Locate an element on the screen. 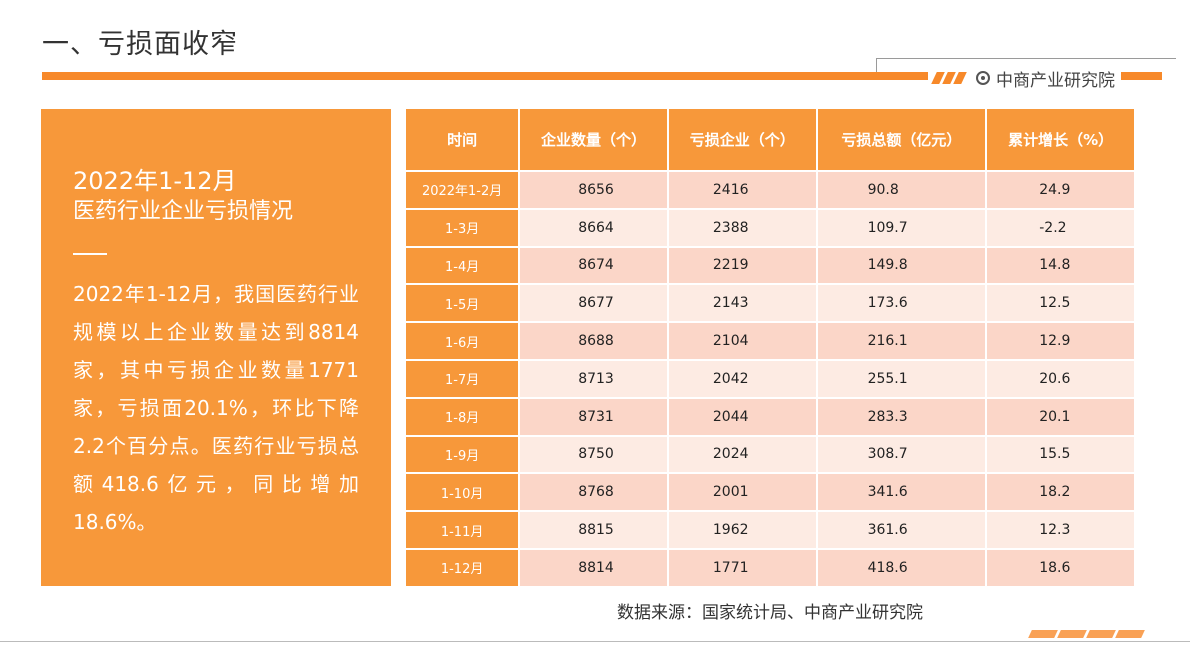  header-loss-amount: 亏损总额（亿元） is located at coordinates (901, 139).